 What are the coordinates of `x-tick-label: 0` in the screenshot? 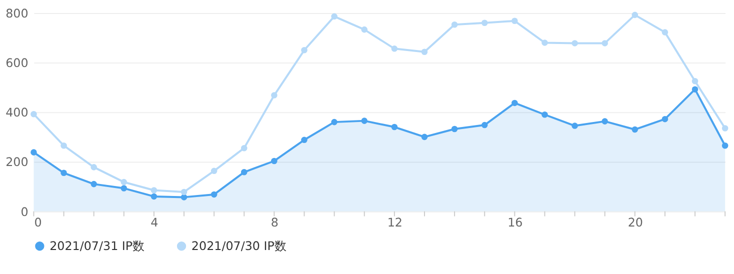 It's located at (38, 223).